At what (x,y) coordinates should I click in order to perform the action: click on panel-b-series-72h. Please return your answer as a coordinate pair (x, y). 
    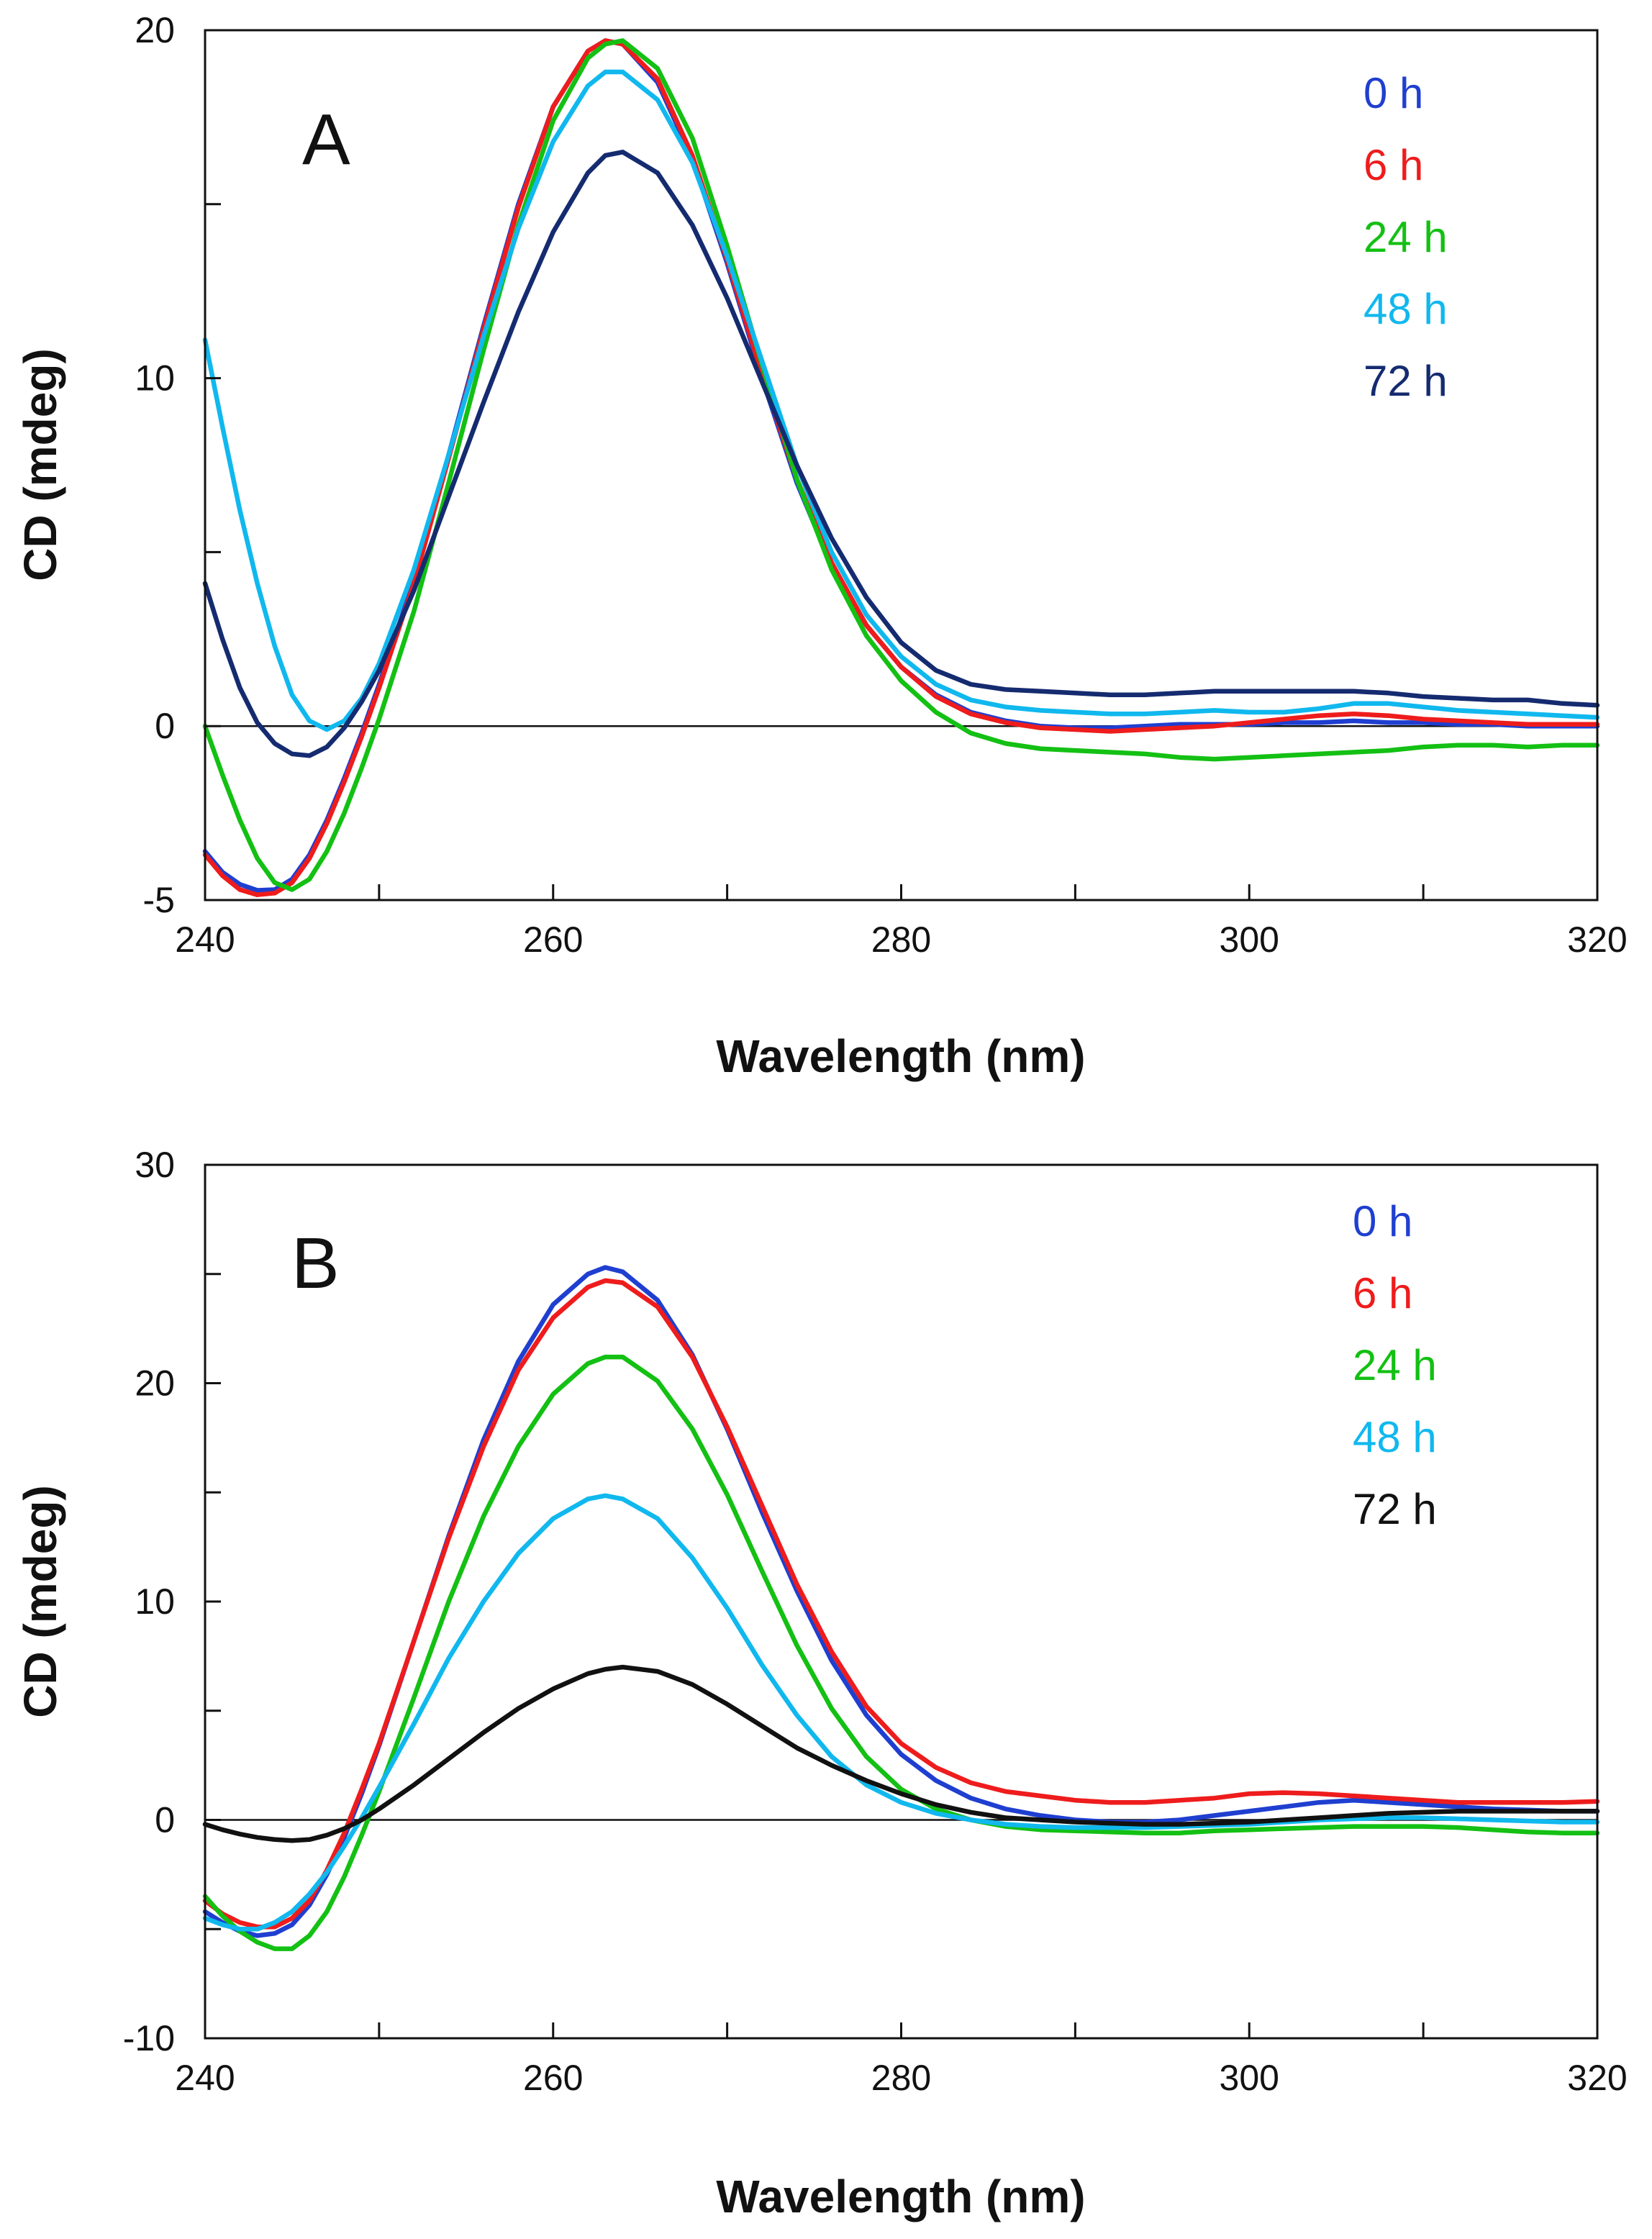
    Looking at the image, I should click on (901, 1753).